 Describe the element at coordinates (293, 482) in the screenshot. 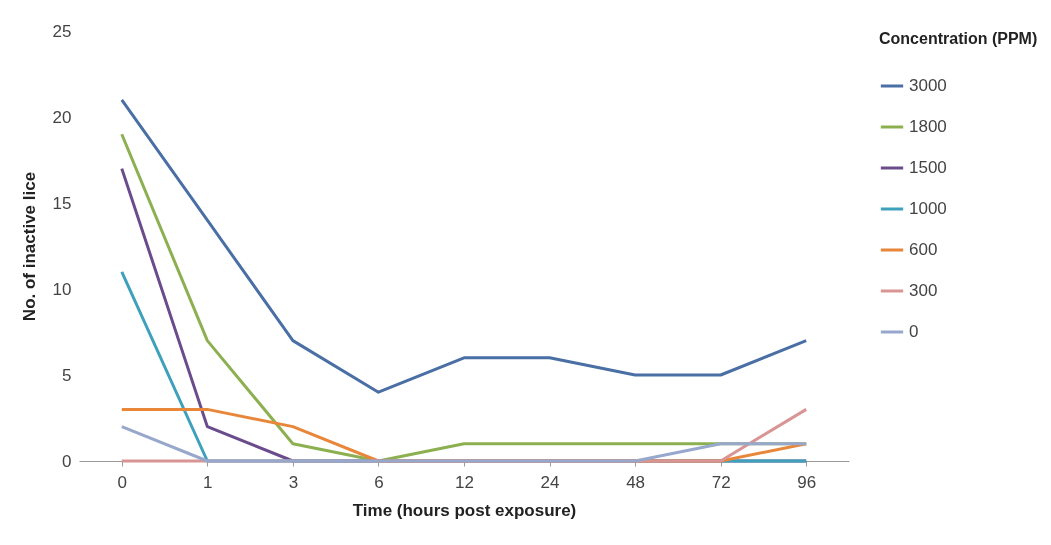

I see `x-tick-label: 3` at that location.